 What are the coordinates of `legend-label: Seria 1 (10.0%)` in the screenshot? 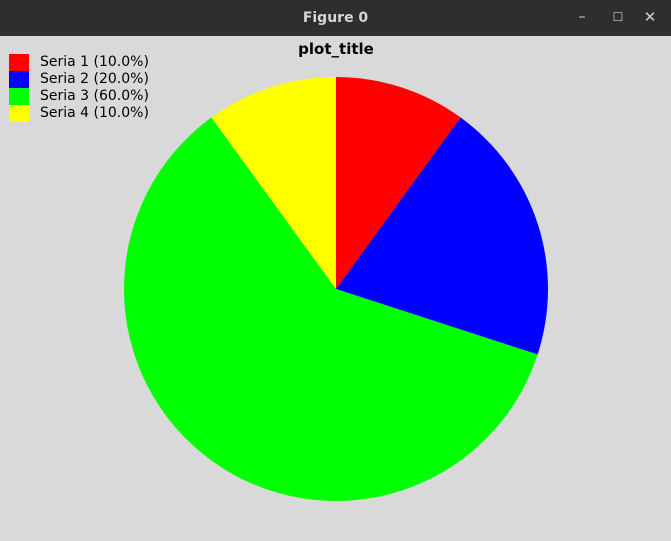 It's located at (94, 62).